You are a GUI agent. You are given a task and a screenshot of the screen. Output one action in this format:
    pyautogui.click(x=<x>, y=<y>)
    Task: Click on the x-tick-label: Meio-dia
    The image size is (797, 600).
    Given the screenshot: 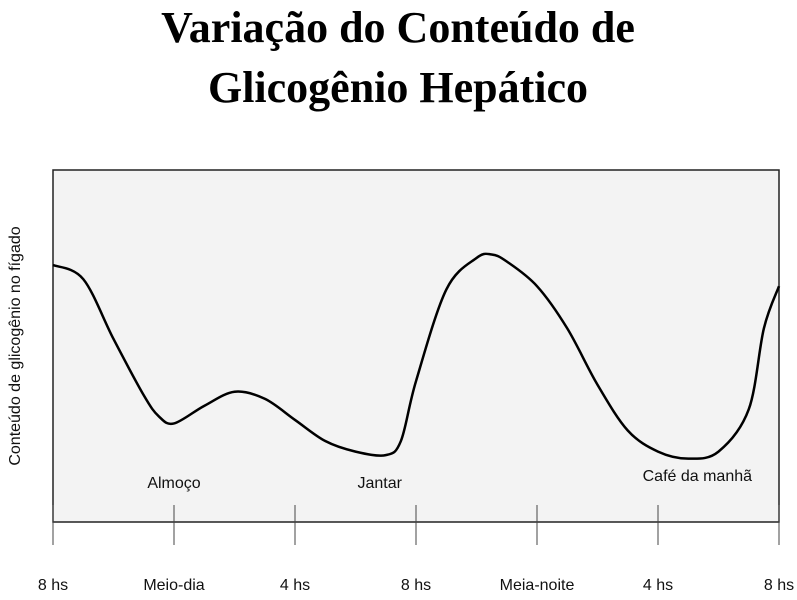 What is the action you would take?
    pyautogui.click(x=173, y=585)
    